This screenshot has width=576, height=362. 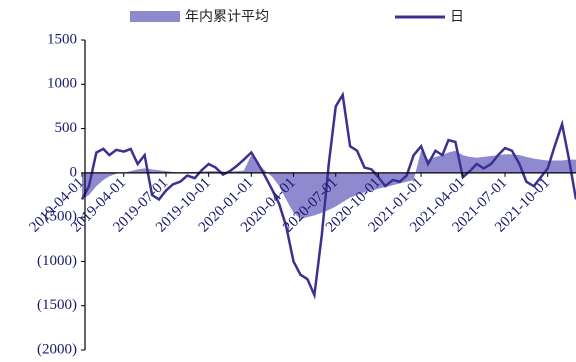 What do you see at coordinates (57, 261) in the screenshot?
I see `y-tick-label: (1000)` at bounding box center [57, 261].